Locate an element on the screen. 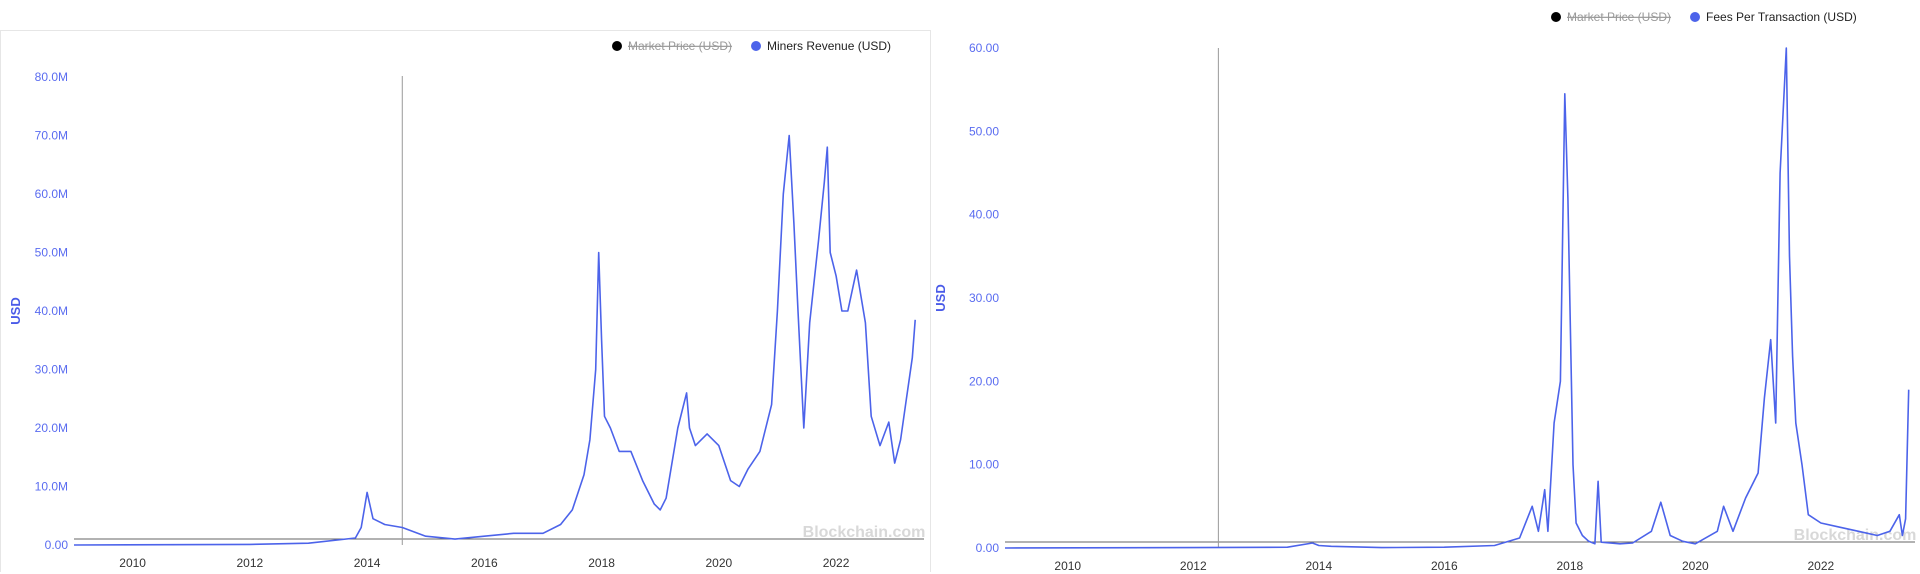 The height and width of the screenshot is (574, 1920). y-tick-label: 50.0M is located at coordinates (51, 253).